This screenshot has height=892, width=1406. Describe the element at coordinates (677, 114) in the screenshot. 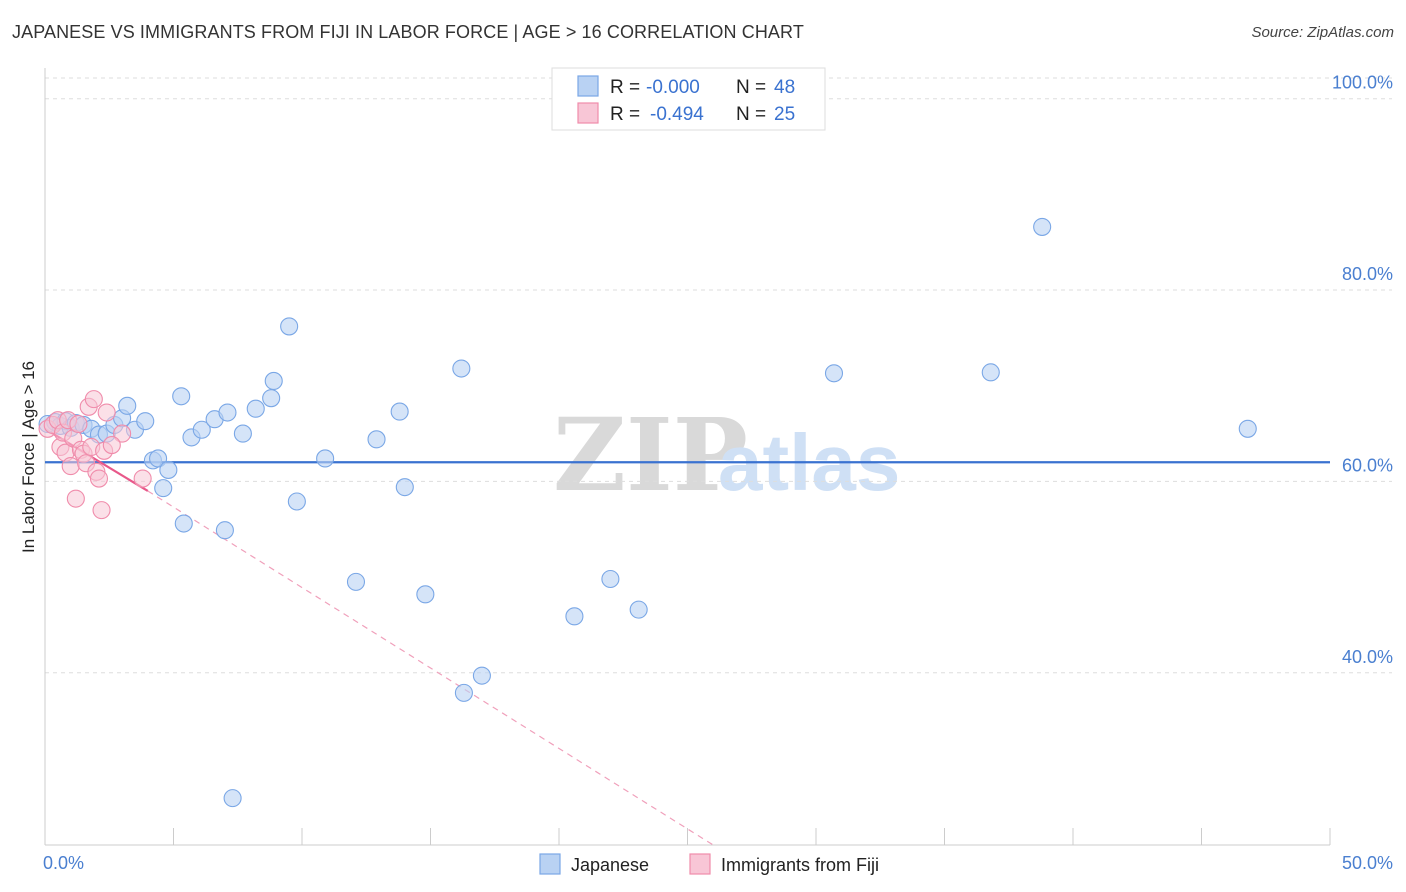

I see `legend-r-value-2: -0.494` at that location.